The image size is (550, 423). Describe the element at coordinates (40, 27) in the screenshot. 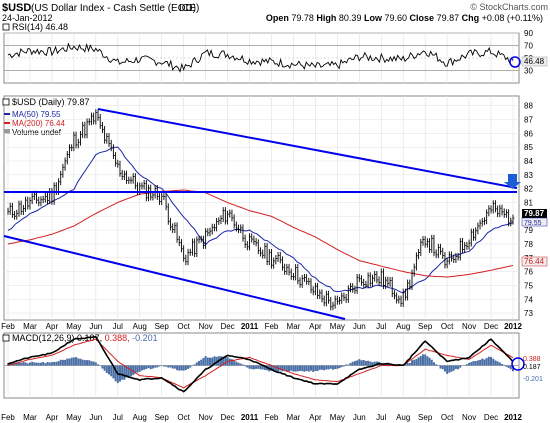

I see `rsi-label: RSI(14) 46.48` at that location.